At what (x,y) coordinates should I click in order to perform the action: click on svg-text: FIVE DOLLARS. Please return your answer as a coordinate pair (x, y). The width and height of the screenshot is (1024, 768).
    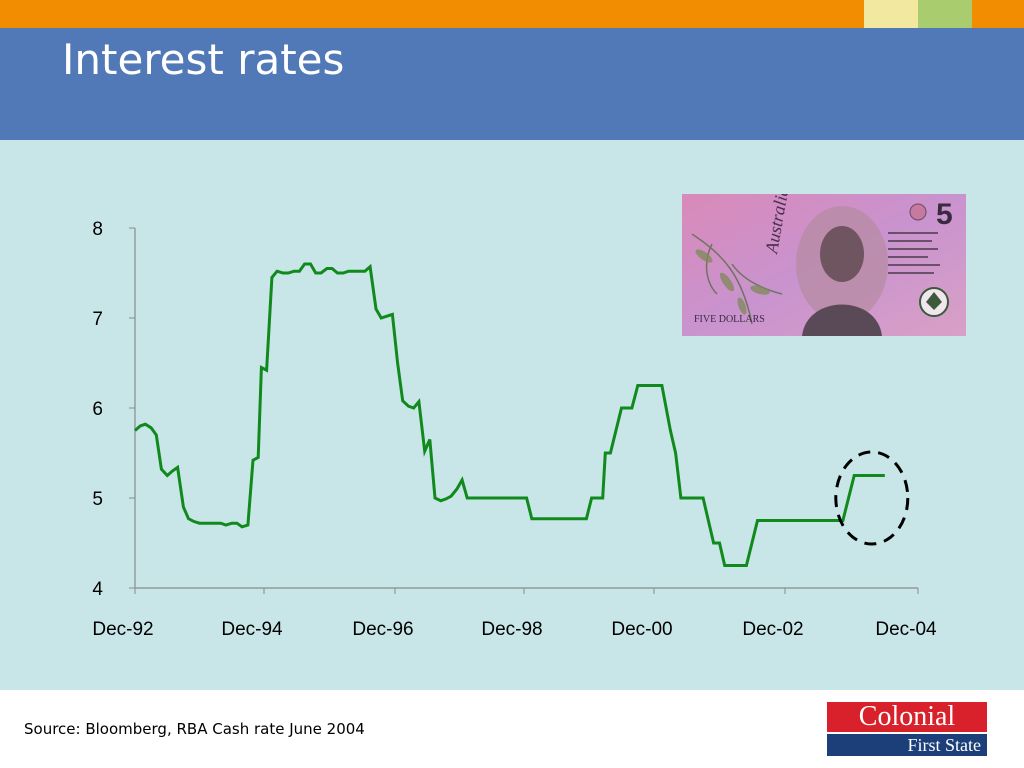
    Looking at the image, I should click on (729, 319).